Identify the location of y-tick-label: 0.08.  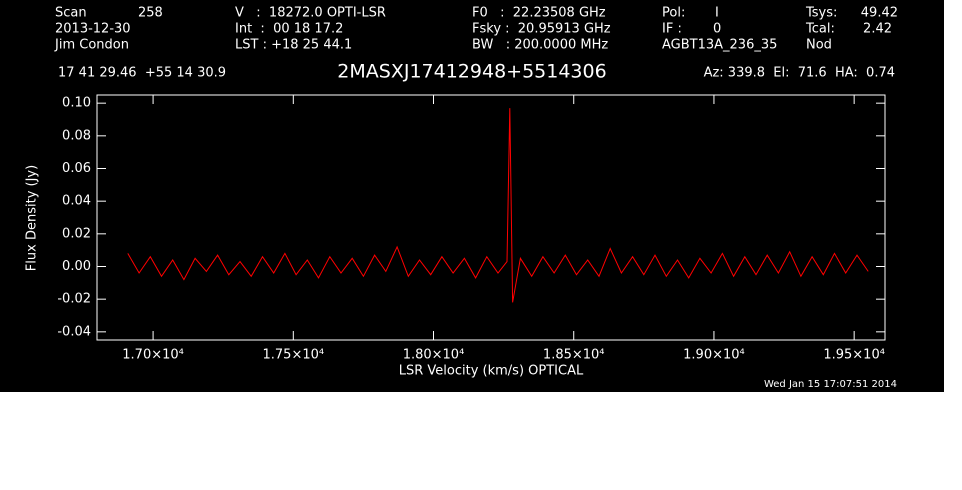
(76, 135).